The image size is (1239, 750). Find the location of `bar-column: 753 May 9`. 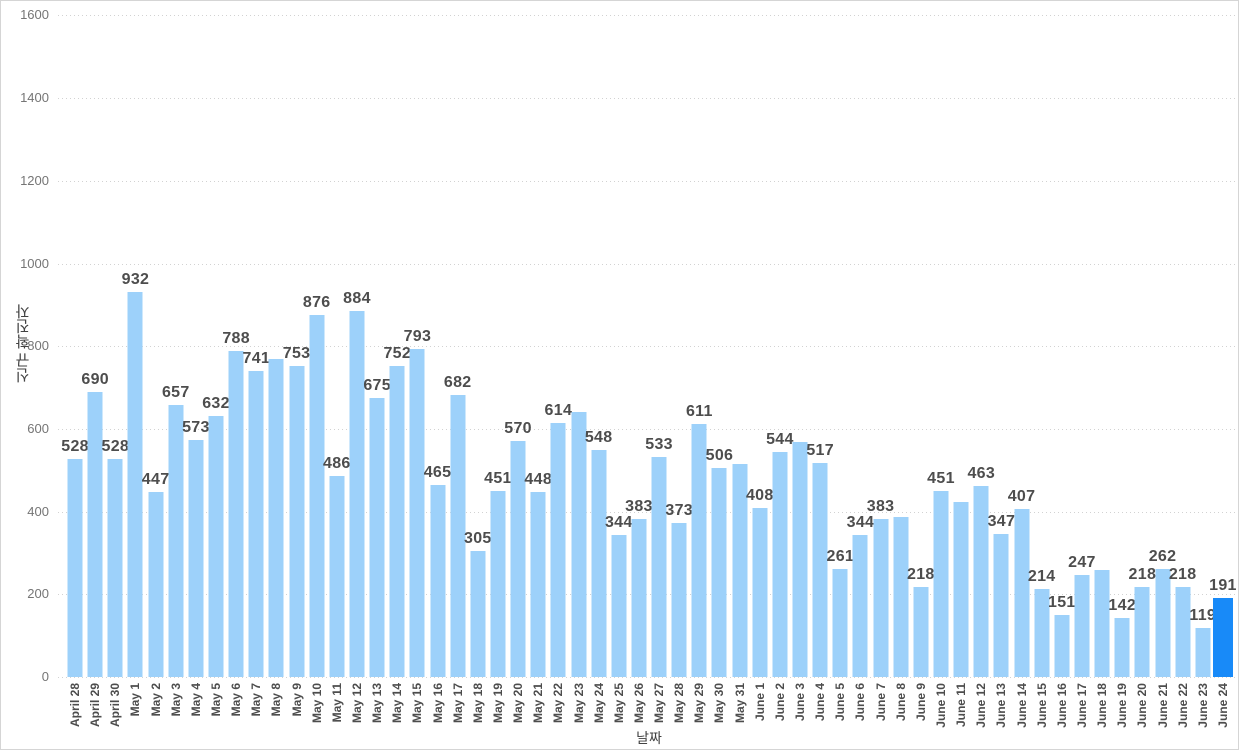

bar-column: 753 May 9 is located at coordinates (296, 375).